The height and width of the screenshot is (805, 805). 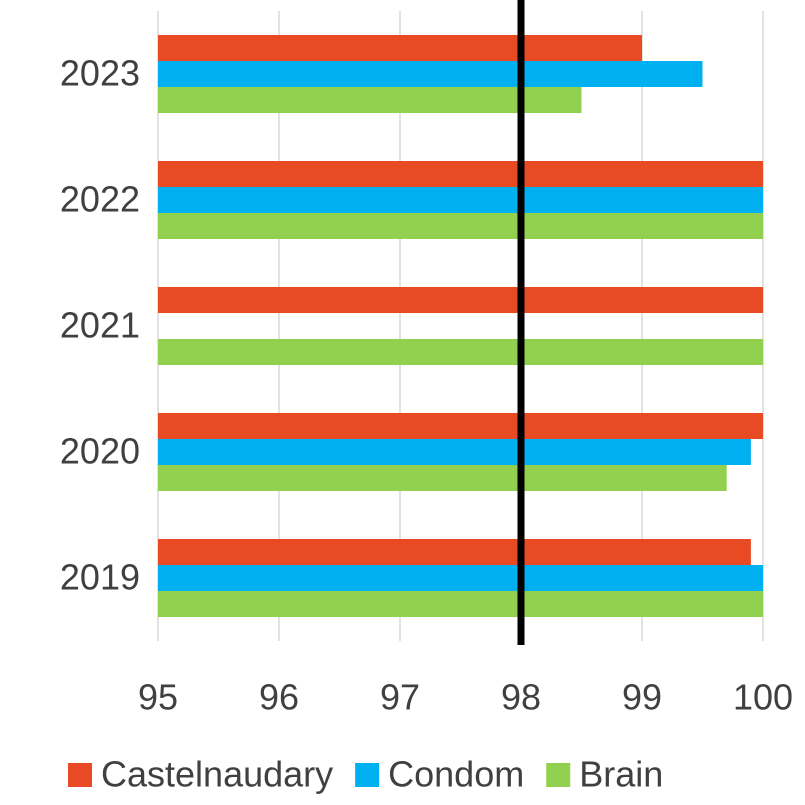 I want to click on x-tick-label: 99, so click(x=642, y=697).